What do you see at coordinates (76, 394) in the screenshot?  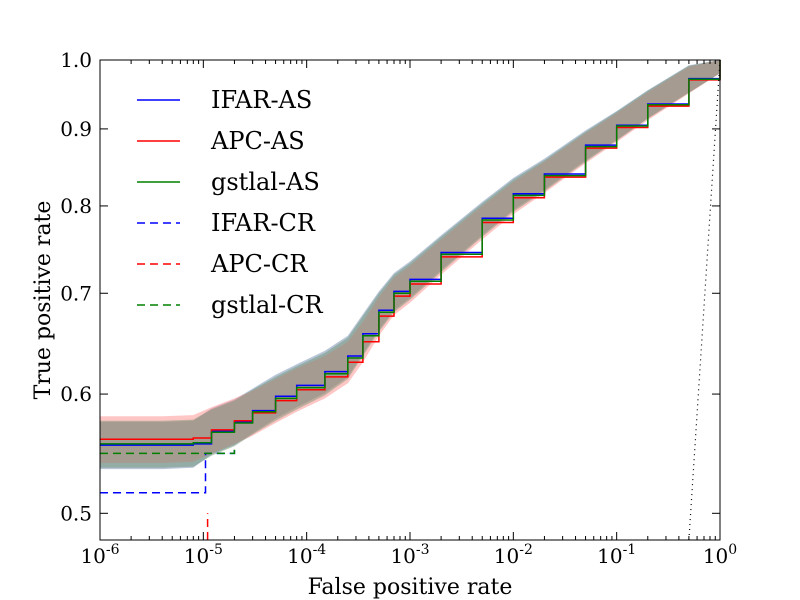 I see `y-tick-label: 0.6` at bounding box center [76, 394].